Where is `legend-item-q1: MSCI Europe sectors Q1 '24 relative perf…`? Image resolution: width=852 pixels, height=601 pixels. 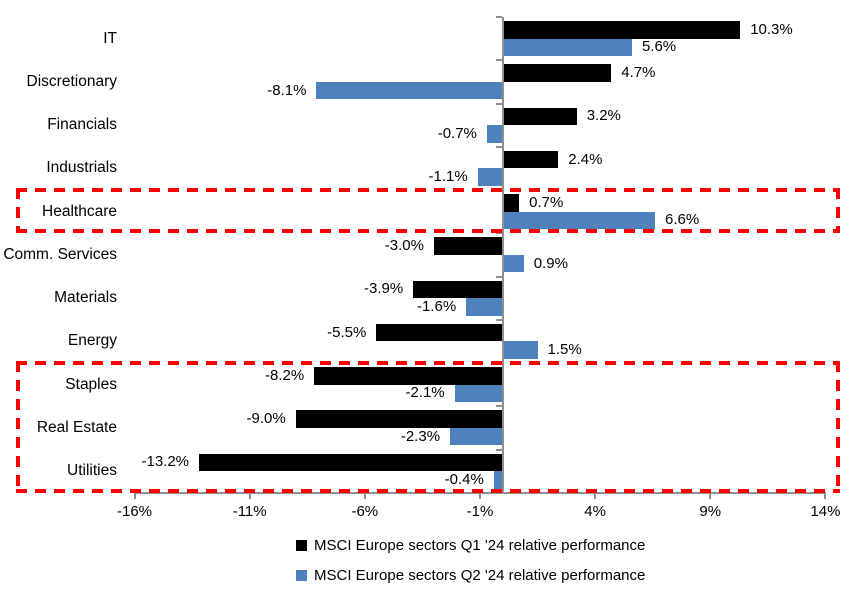 legend-item-q1: MSCI Europe sectors Q1 '24 relative perf… is located at coordinates (470, 545).